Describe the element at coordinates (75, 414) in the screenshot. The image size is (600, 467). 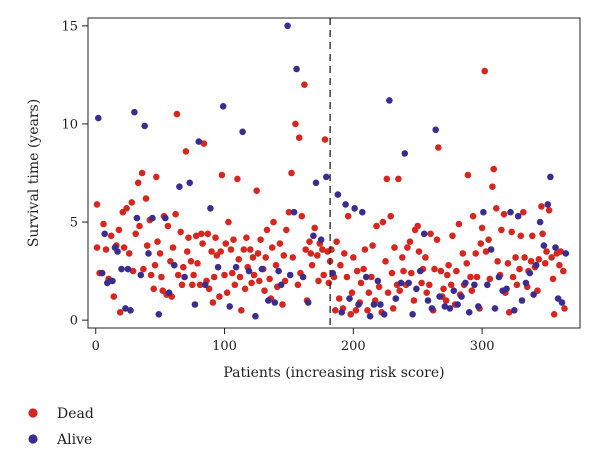
I see `legend-label-dead: Dead` at that location.